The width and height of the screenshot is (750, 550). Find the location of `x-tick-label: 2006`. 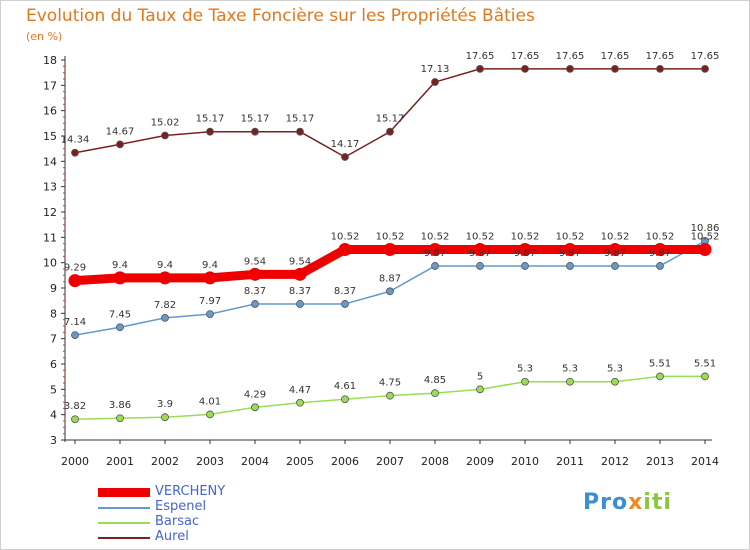

x-tick-label: 2006 is located at coordinates (345, 461).